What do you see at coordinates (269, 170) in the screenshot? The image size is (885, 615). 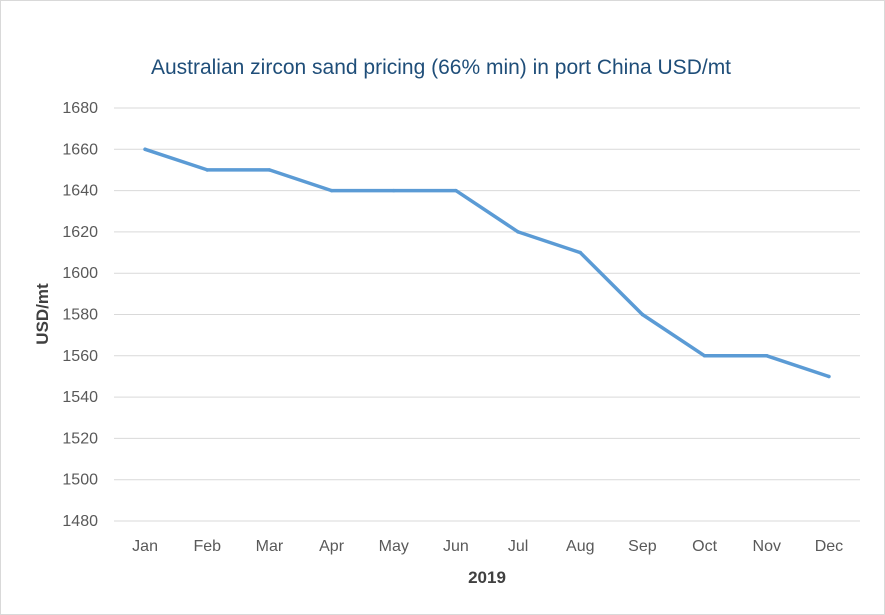 I see `data-point-mar` at bounding box center [269, 170].